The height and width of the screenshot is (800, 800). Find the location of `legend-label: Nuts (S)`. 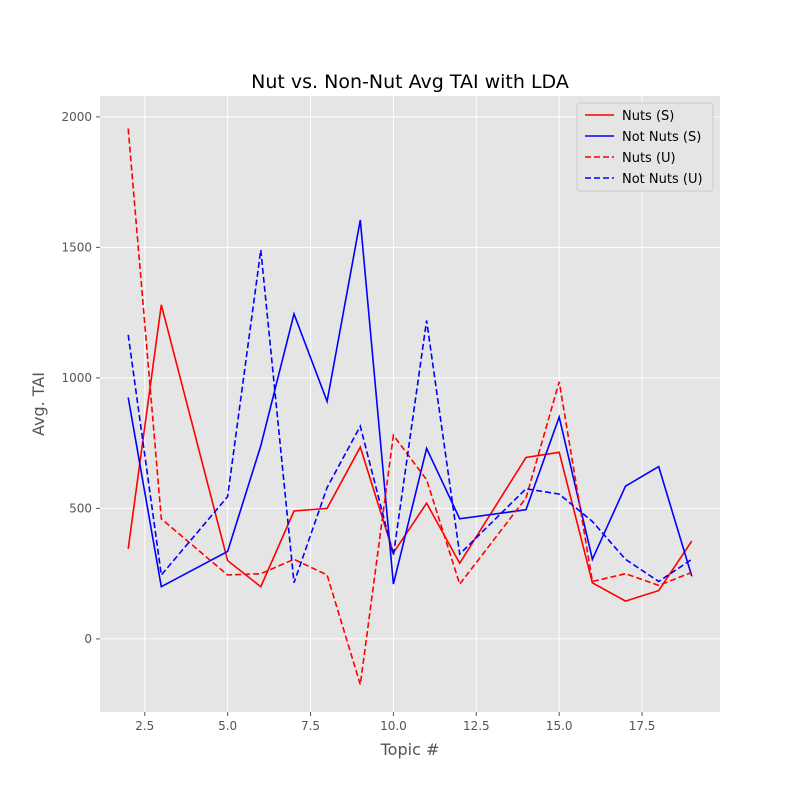

legend-label: Nuts (S) is located at coordinates (648, 116).